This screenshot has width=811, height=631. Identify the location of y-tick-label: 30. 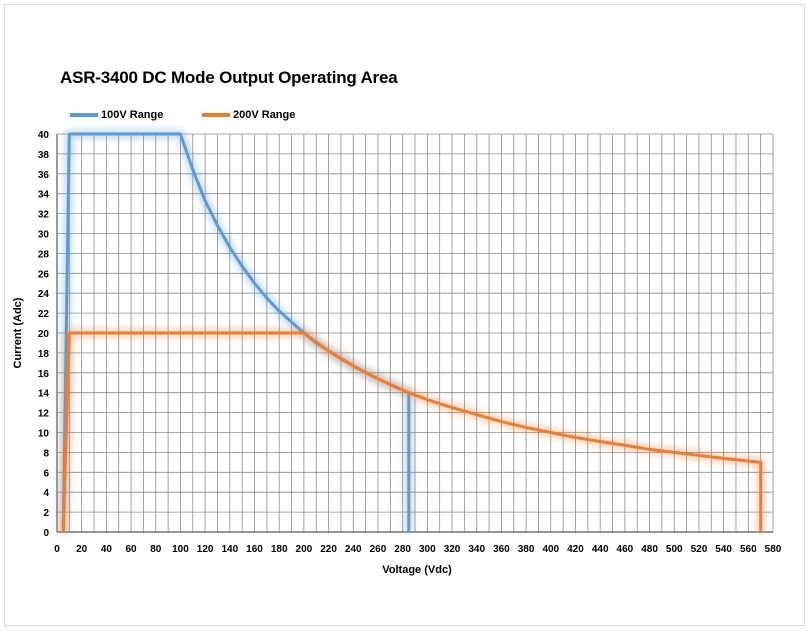
(44, 235).